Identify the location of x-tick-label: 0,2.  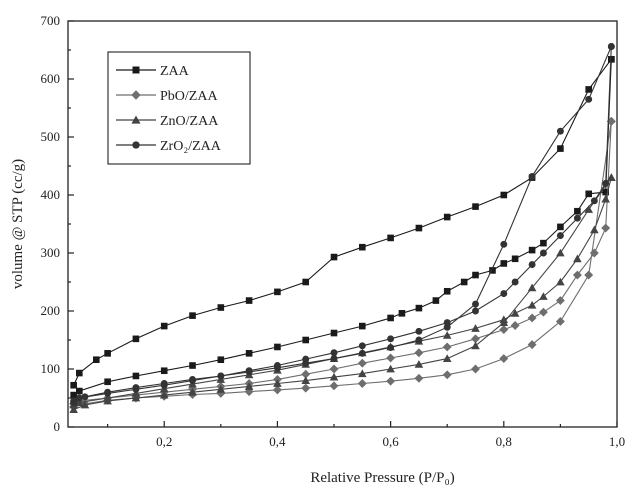
(164, 441).